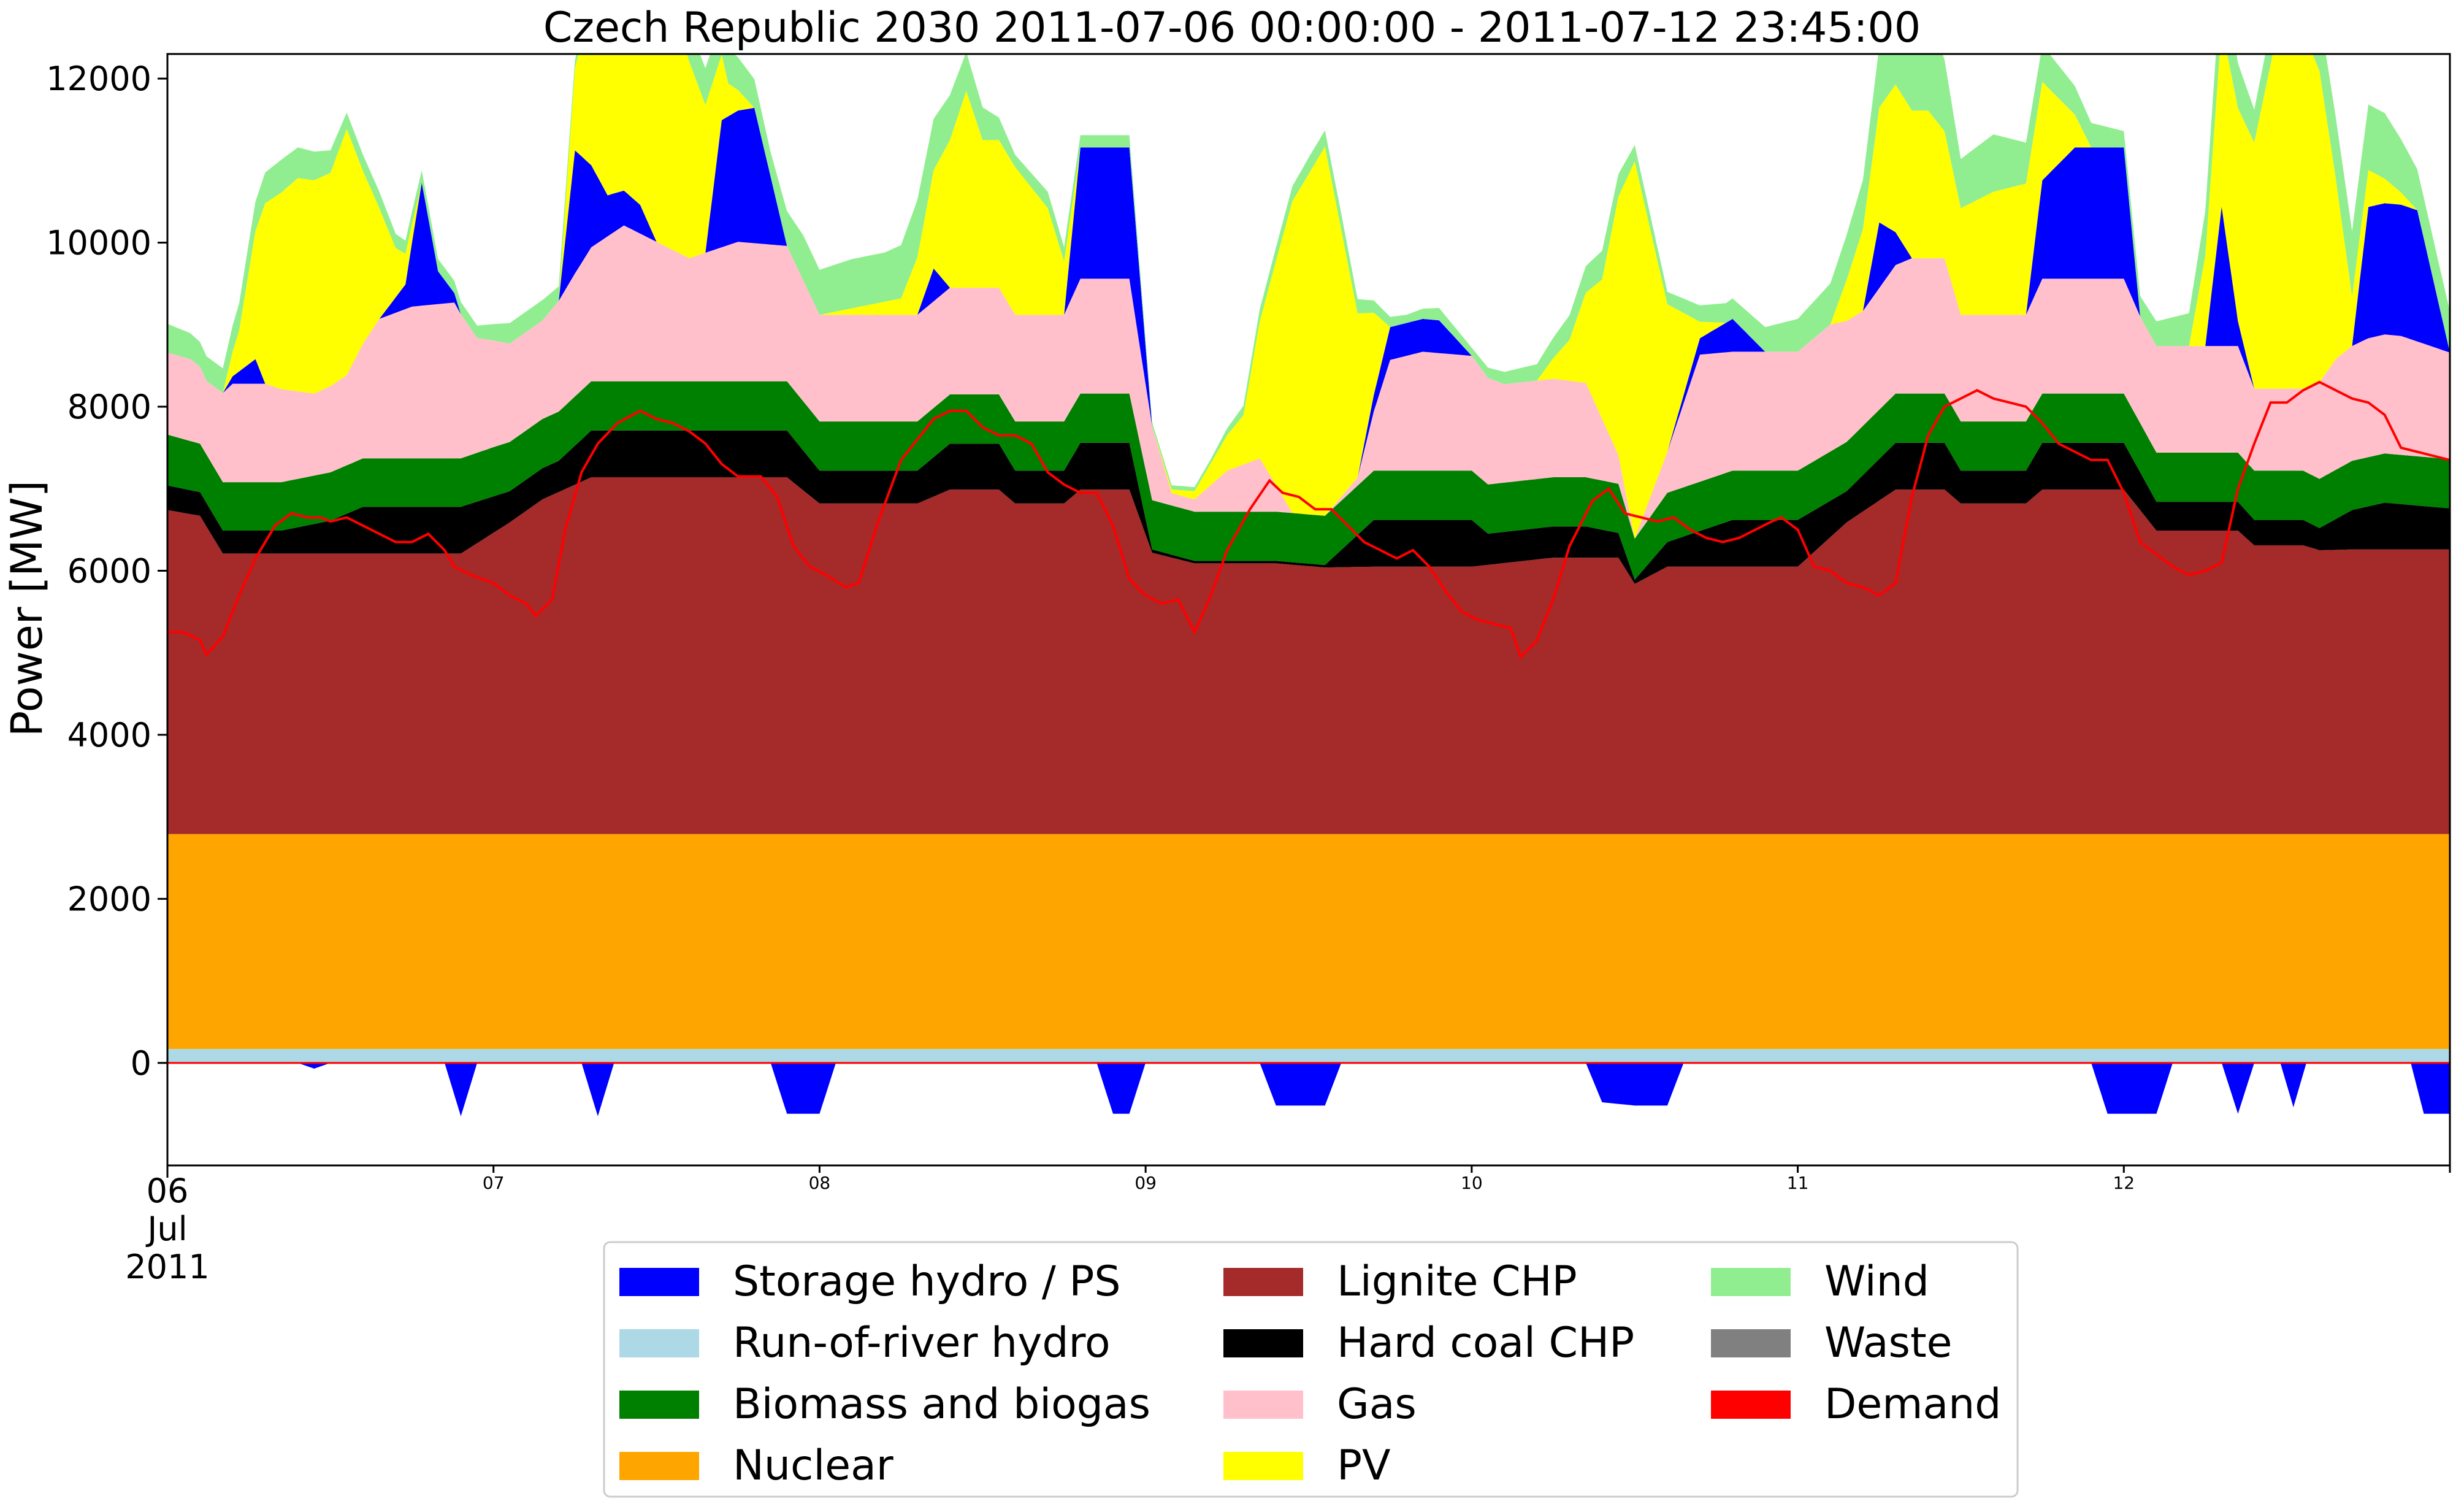  I want to click on y-tick-label: 8000, so click(109, 407).